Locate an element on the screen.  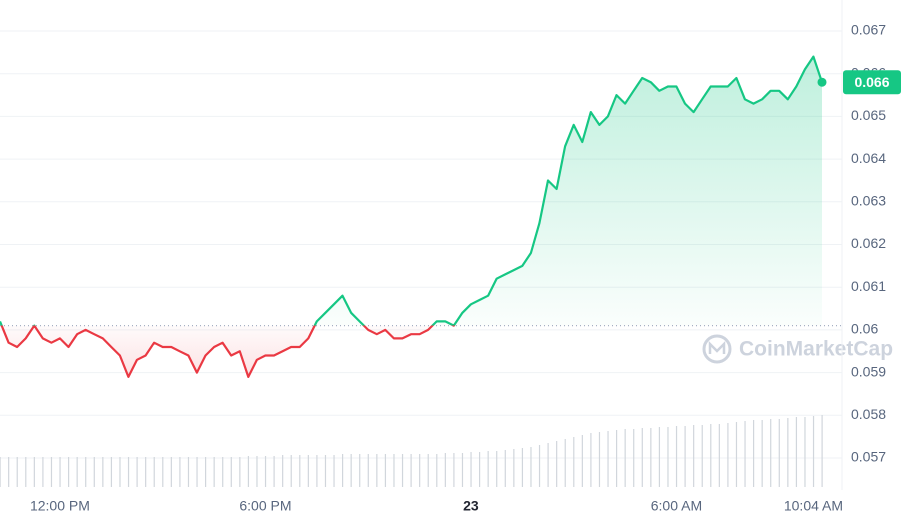
watermark-text: CoinMarketCap is located at coordinates (816, 349).